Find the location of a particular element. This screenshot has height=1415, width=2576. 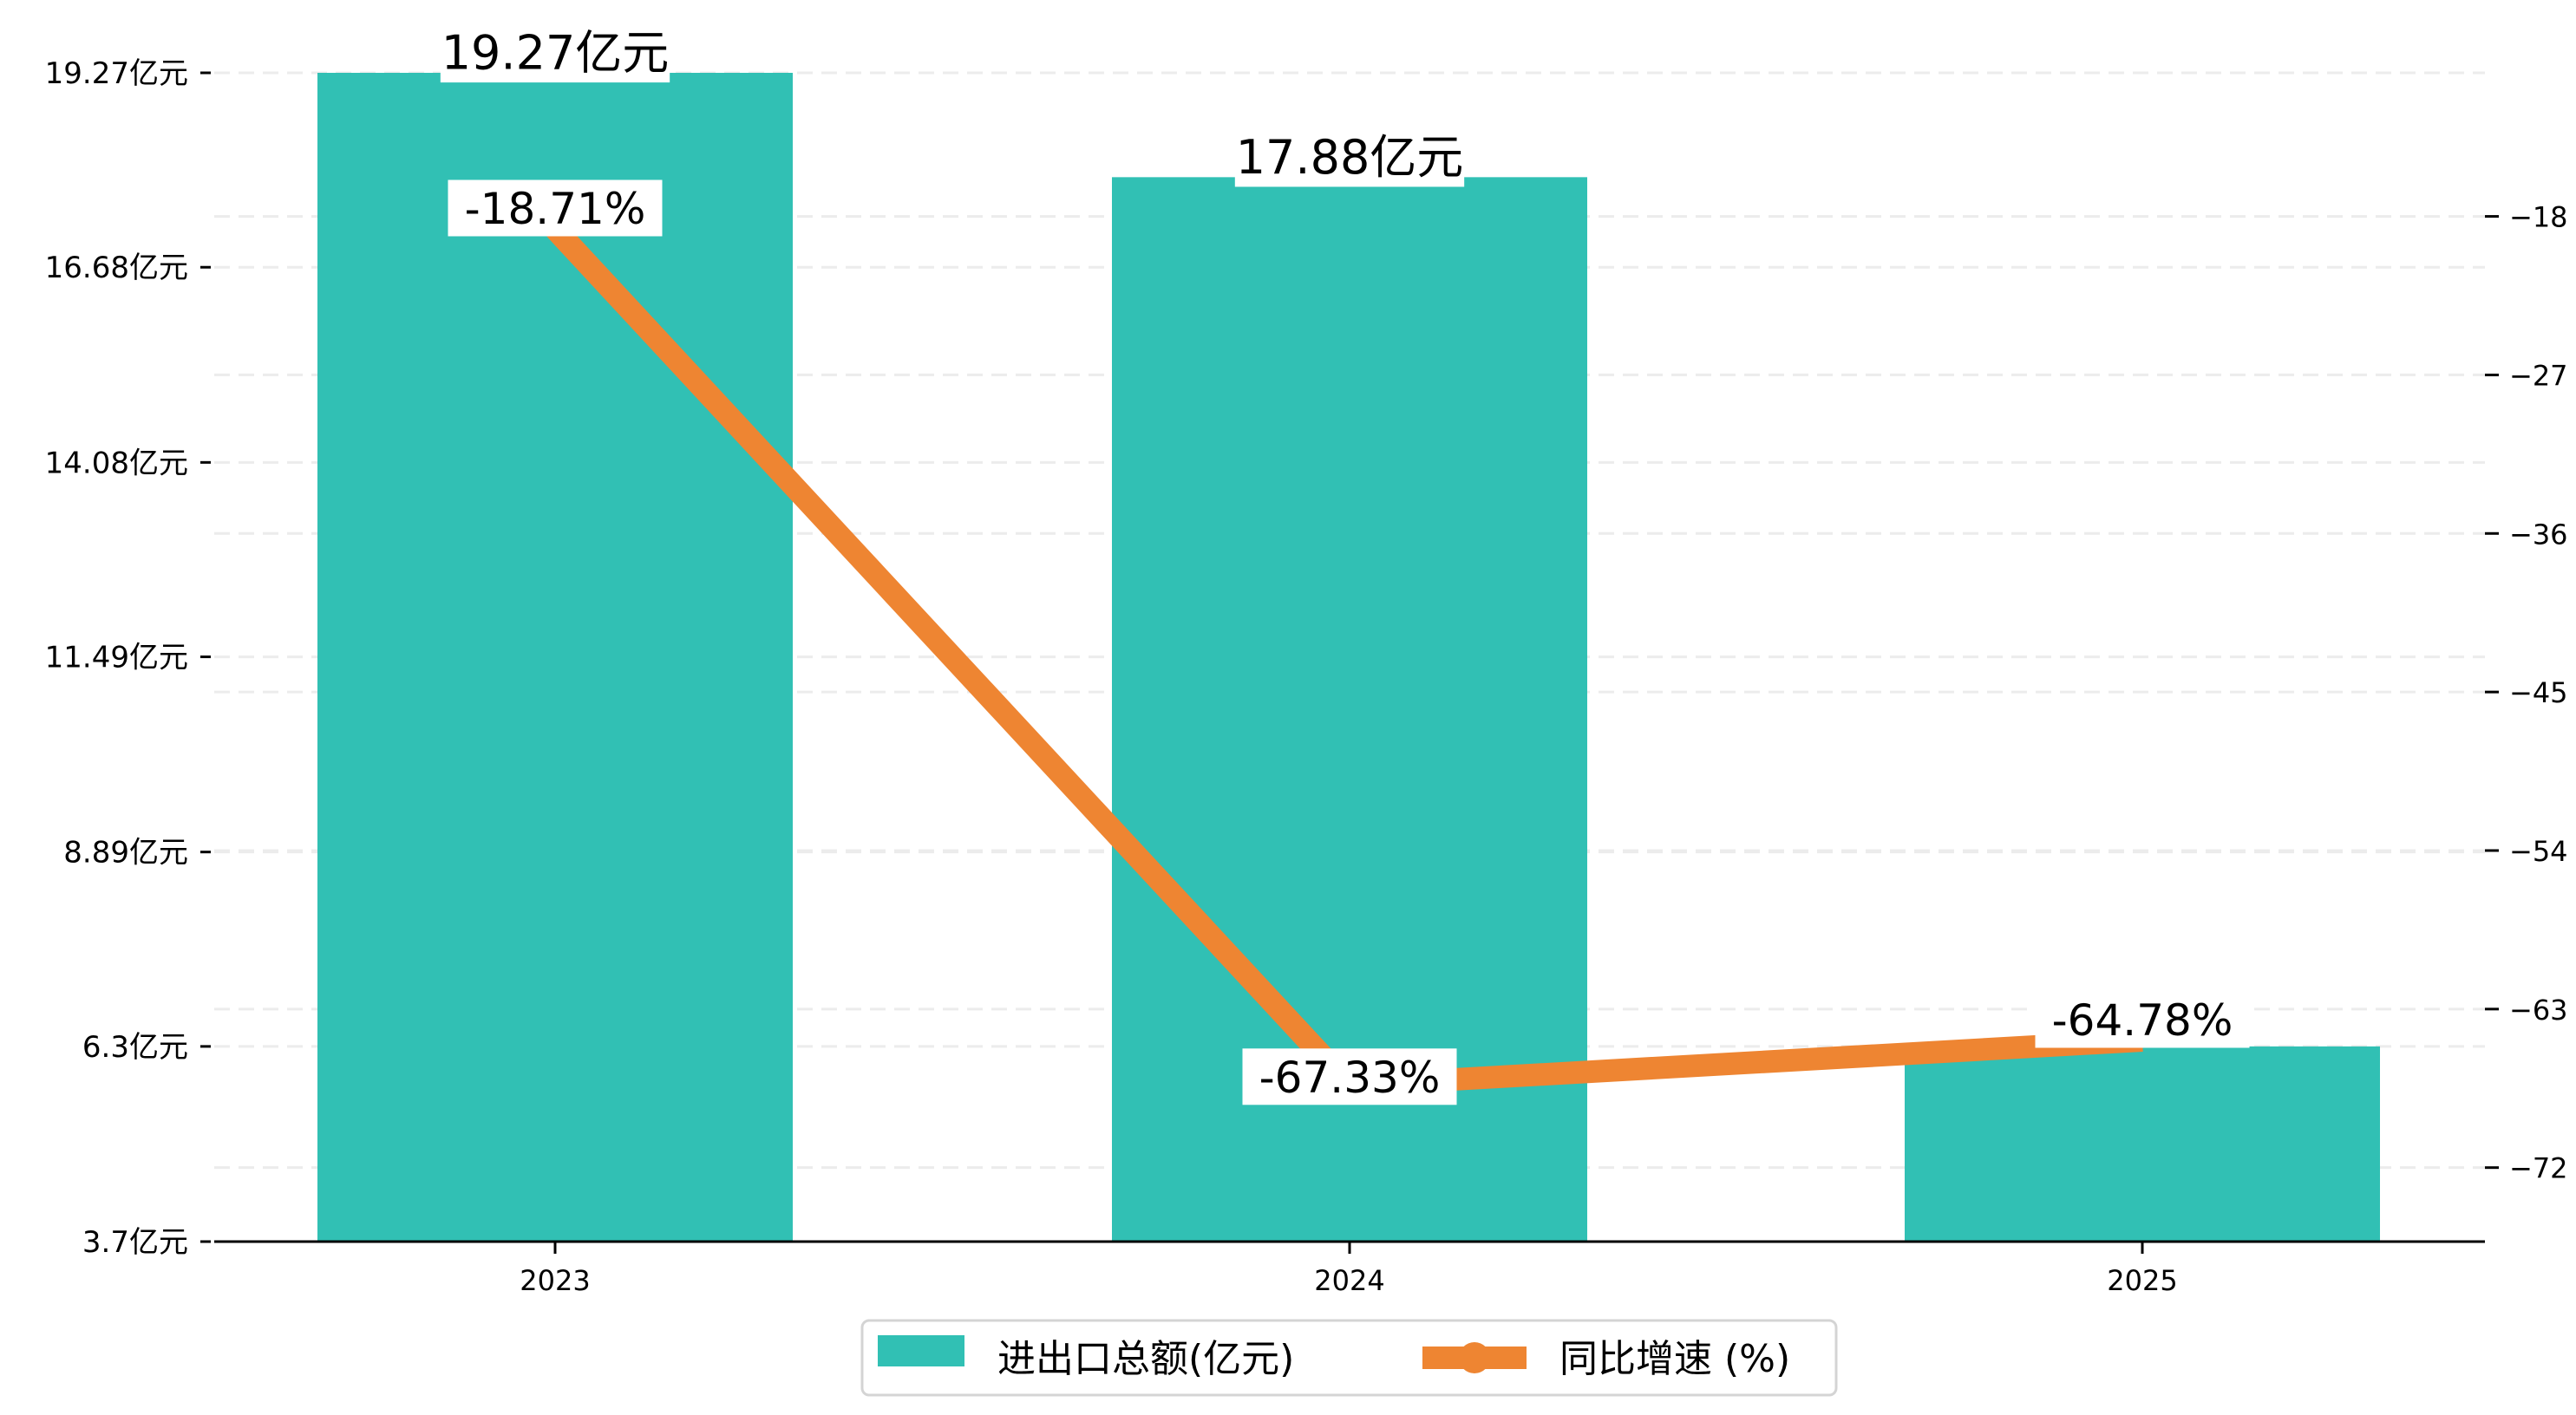

growth-value-label: -64.78% is located at coordinates (2142, 1020).